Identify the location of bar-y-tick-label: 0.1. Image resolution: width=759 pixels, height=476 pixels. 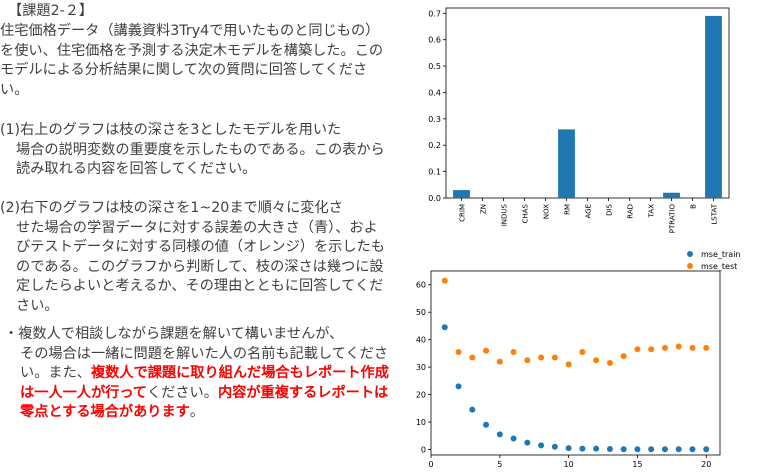
(434, 172).